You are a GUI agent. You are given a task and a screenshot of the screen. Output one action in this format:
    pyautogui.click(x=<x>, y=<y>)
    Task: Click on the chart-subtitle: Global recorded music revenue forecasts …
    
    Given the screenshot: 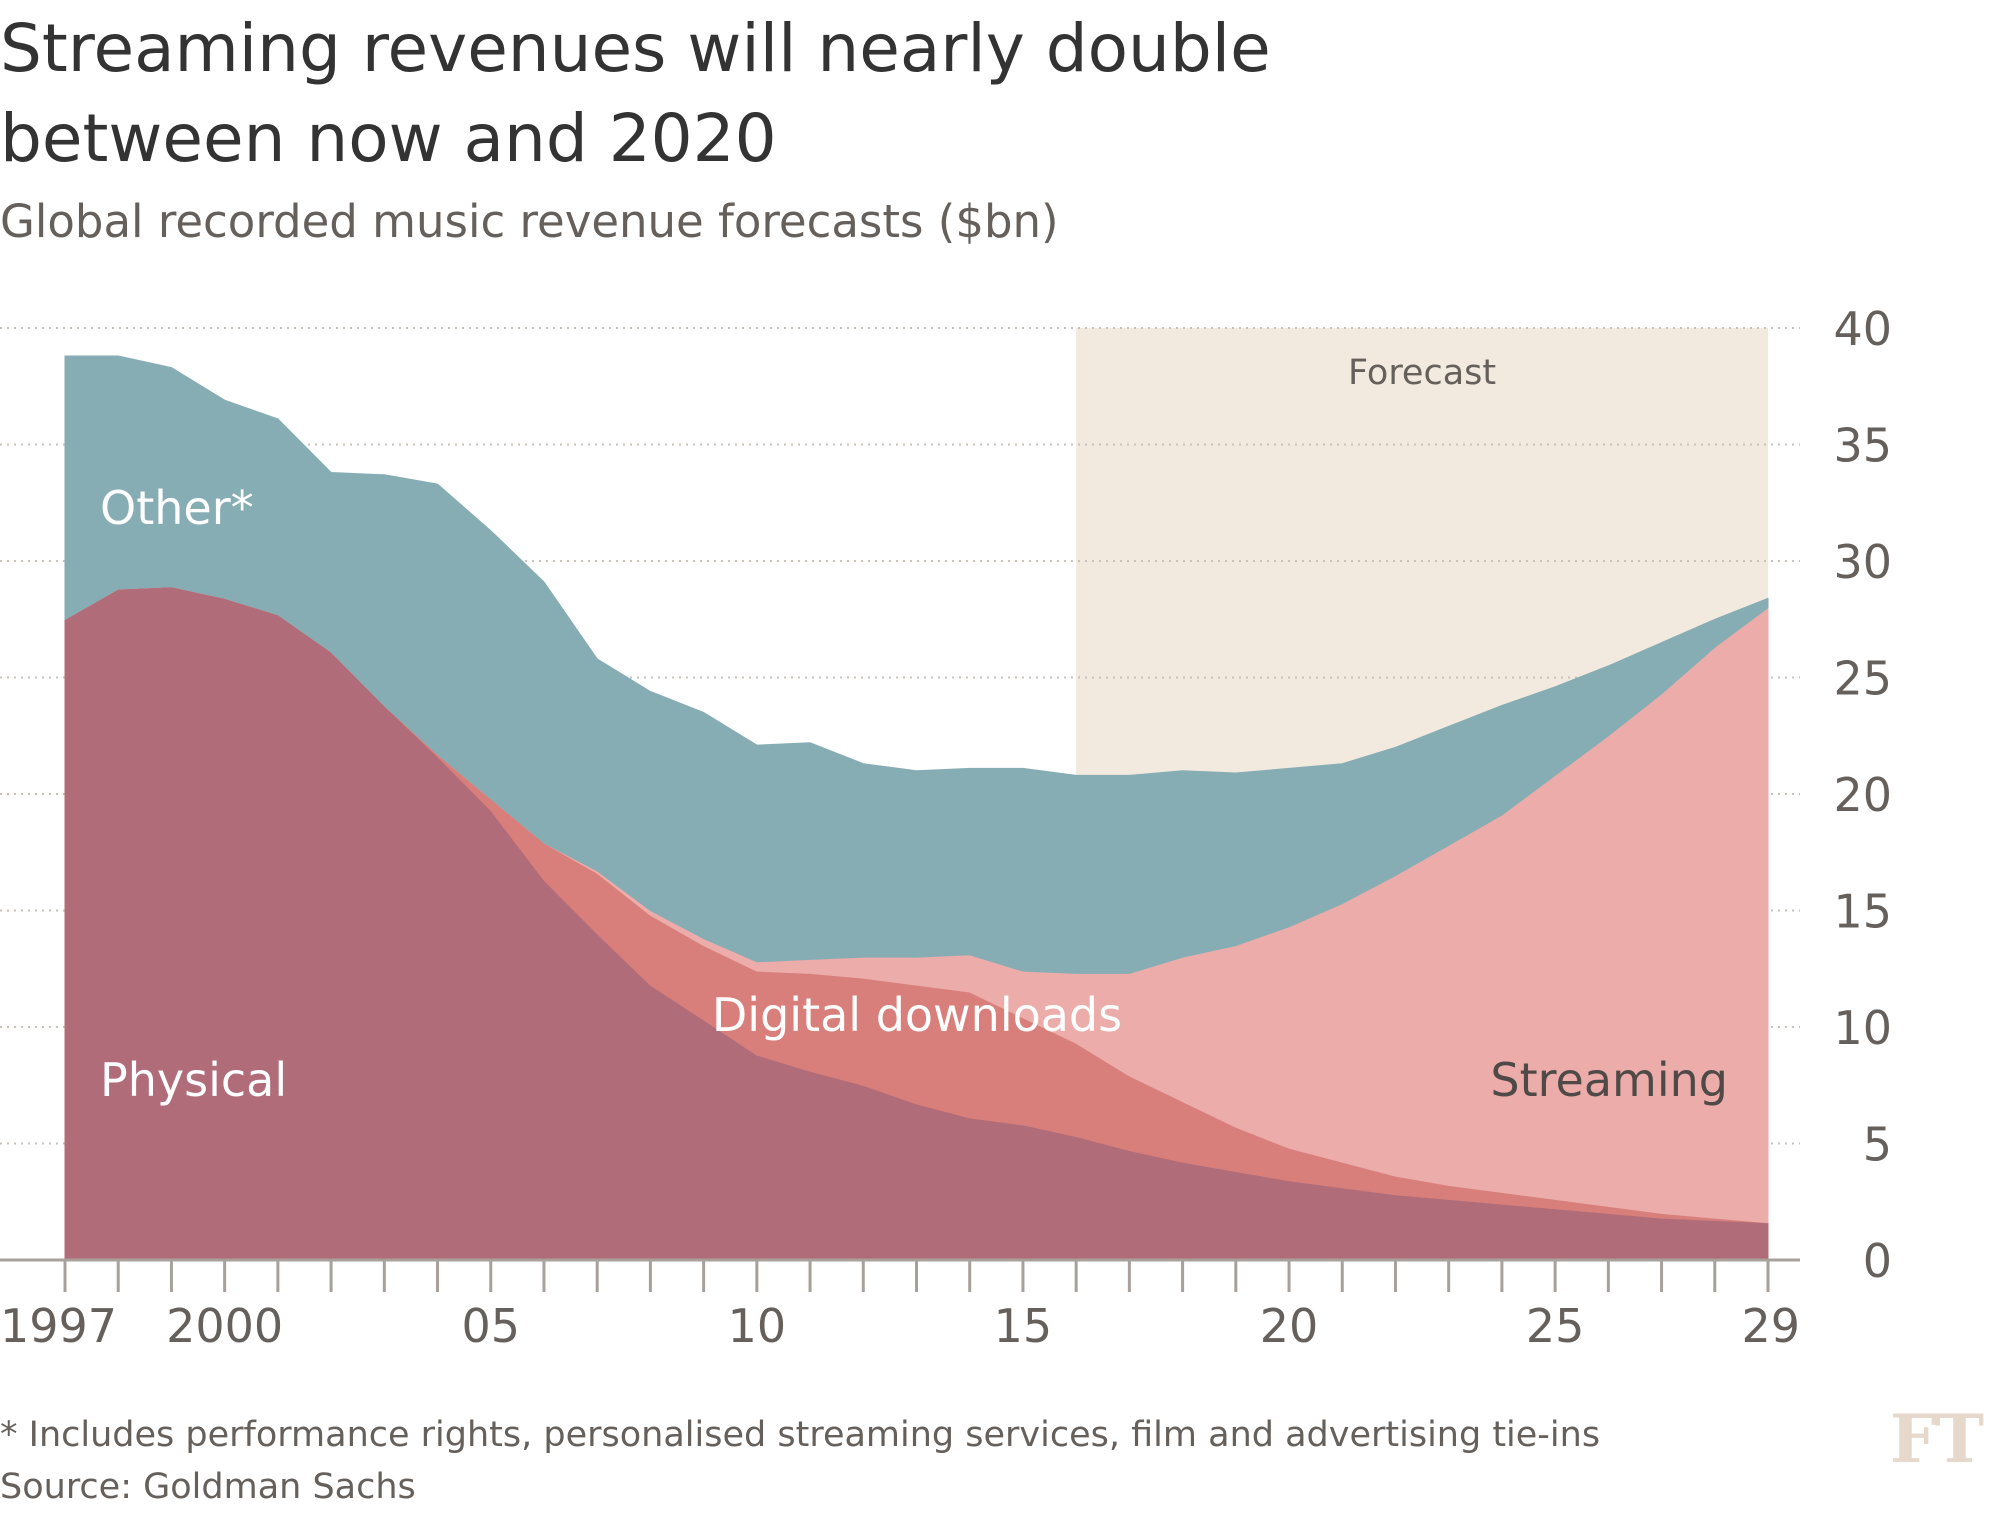 What is the action you would take?
    pyautogui.click(x=529, y=221)
    